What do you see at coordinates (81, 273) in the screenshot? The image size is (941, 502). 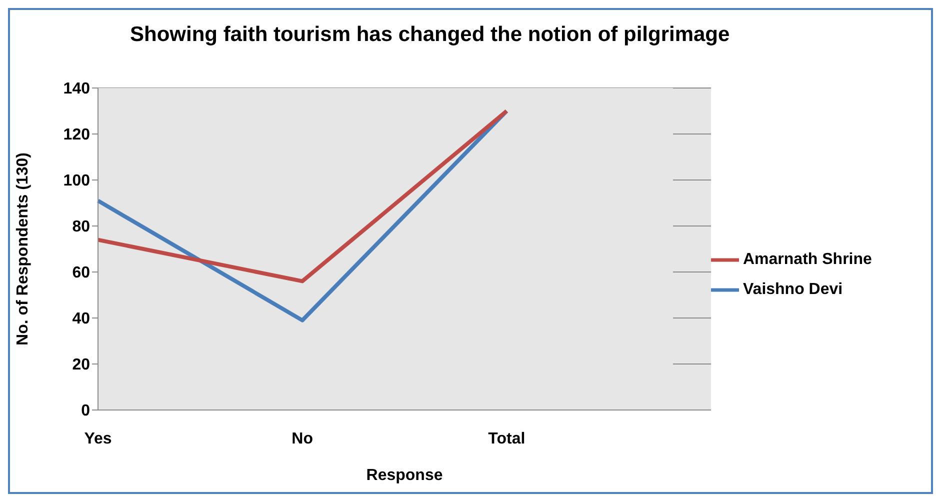 I see `y-tick-label: 60` at bounding box center [81, 273].